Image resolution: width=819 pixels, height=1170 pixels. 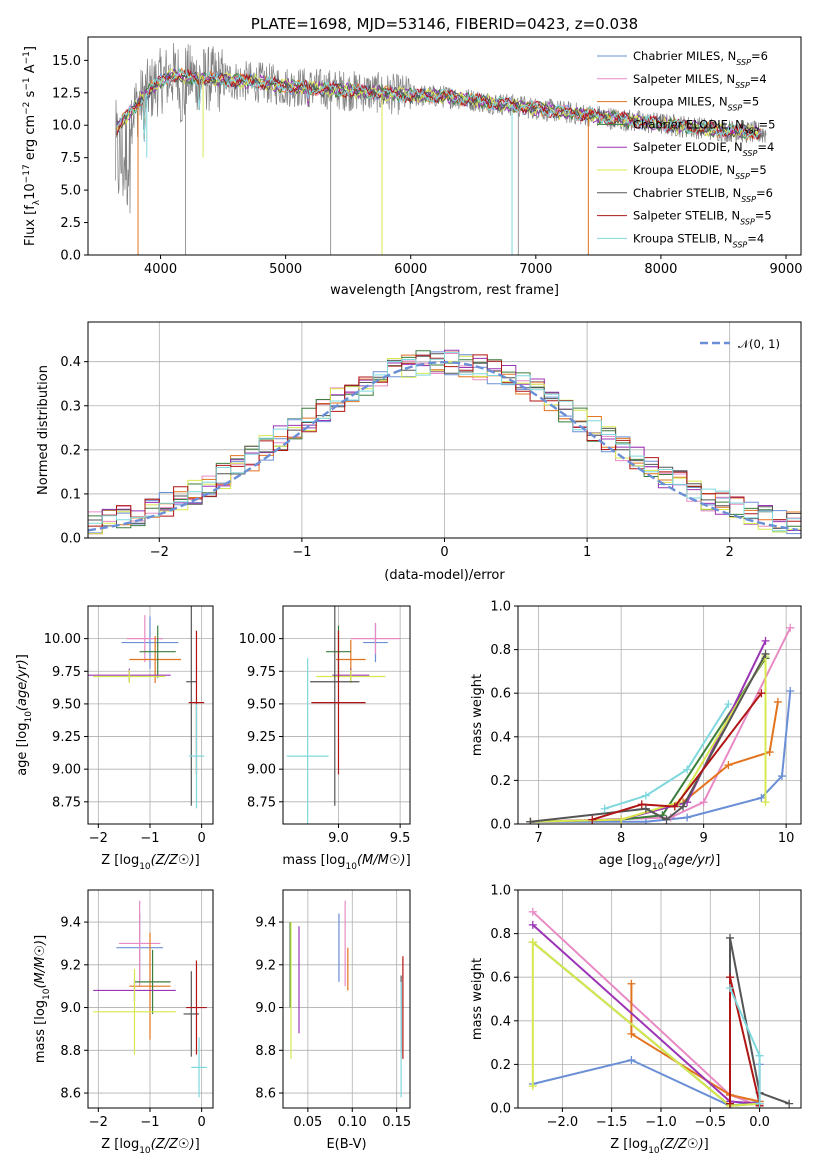 I want to click on legend-entry: Salpeter STELIB, NSSP=5, so click(x=702, y=218).